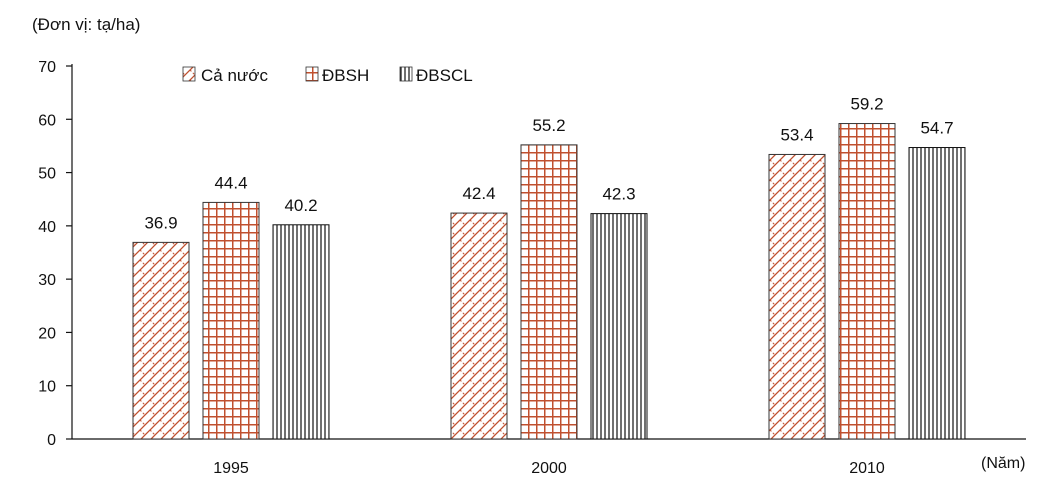 This screenshot has width=1054, height=487. Describe the element at coordinates (936, 128) in the screenshot. I see `data-label: 54.7` at that location.